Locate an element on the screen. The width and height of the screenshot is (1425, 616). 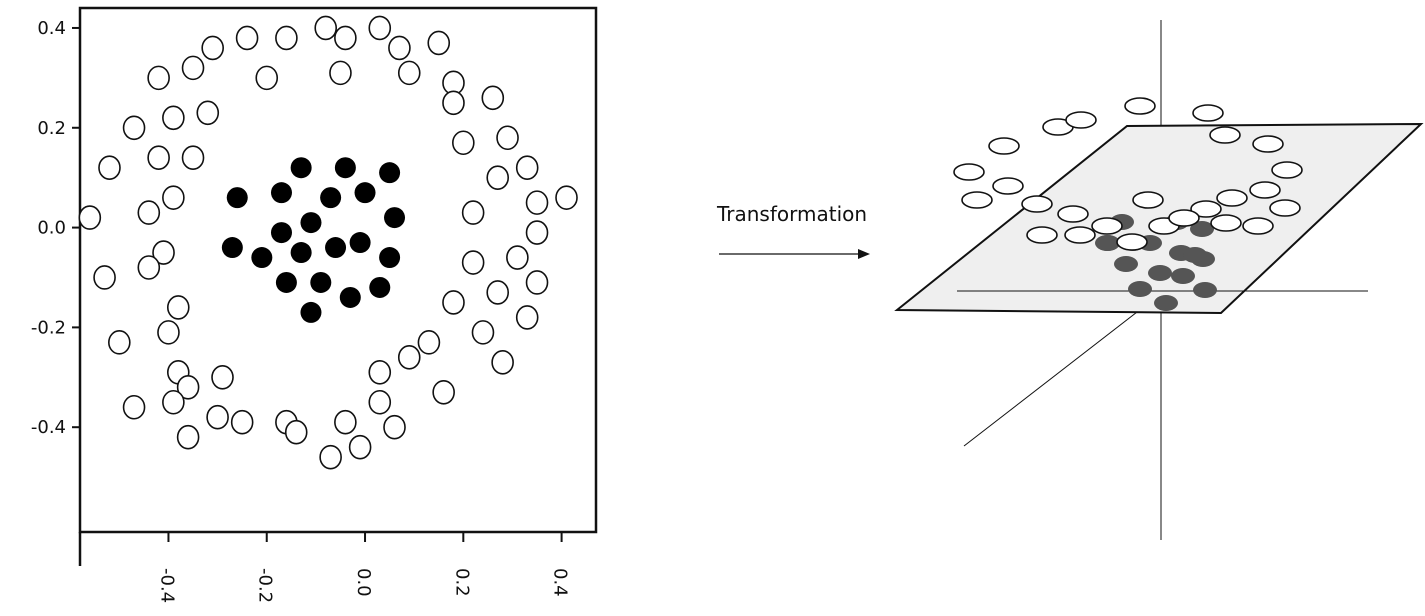
y-tick-label: 0.0 is located at coordinates (51, 228).